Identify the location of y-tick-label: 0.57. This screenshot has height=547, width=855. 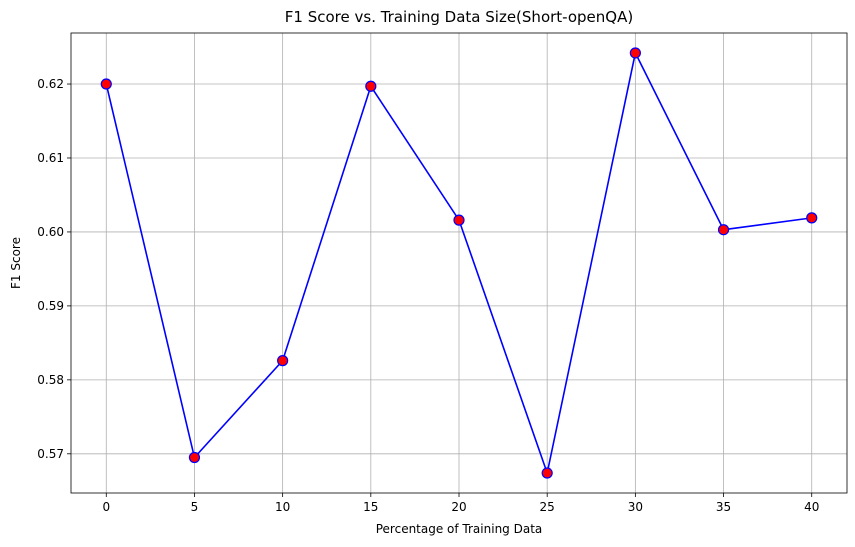
(50, 454).